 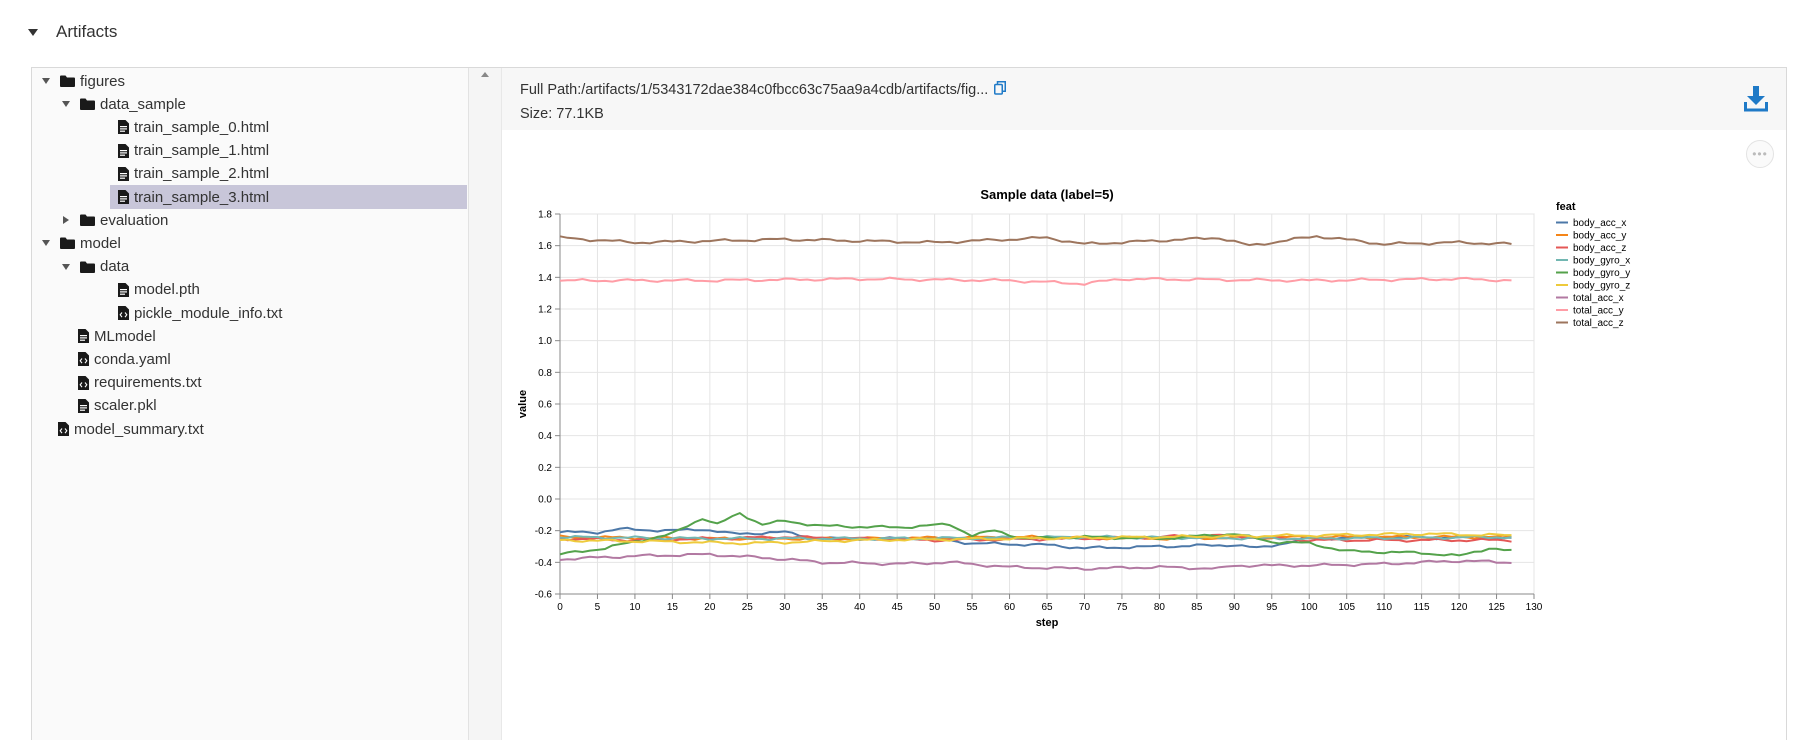 I want to click on tree-folder-data: data, so click(x=94, y=267).